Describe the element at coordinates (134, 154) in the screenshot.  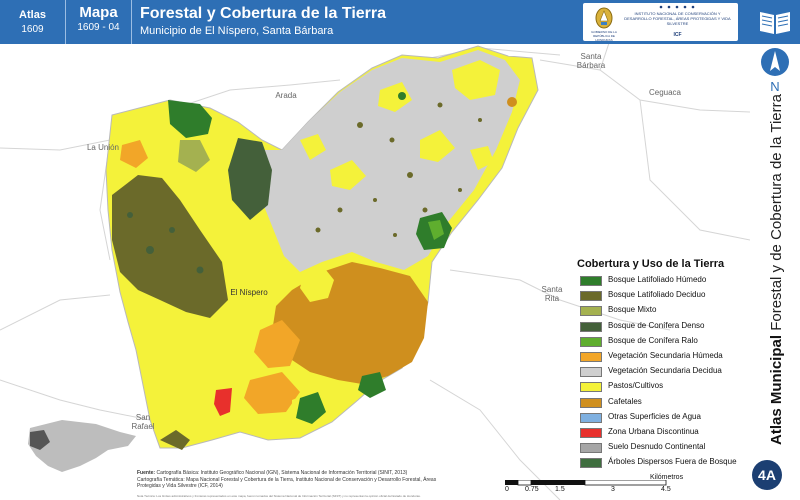
I see `zone-secundaria-humeda-west` at that location.